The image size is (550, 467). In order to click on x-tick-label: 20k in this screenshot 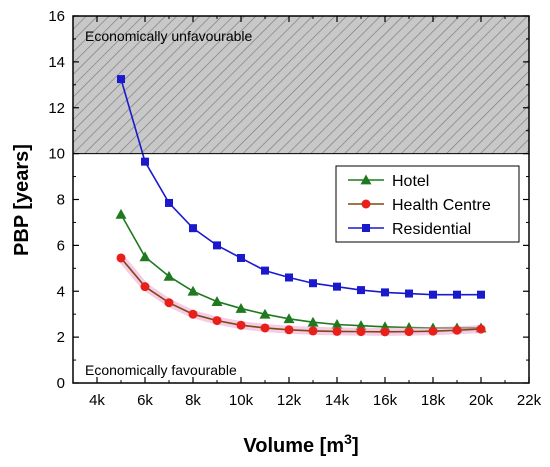, I will do `click(481, 400)`.